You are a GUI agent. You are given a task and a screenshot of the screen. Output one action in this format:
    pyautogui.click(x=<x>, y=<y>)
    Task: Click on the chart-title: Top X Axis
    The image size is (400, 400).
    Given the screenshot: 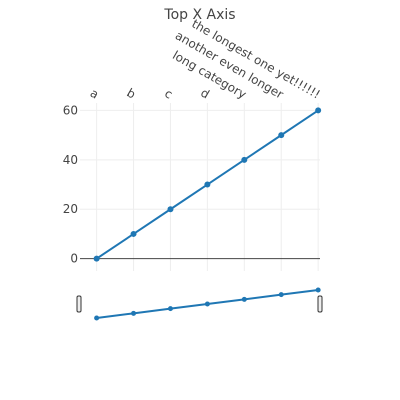 What is the action you would take?
    pyautogui.click(x=199, y=15)
    